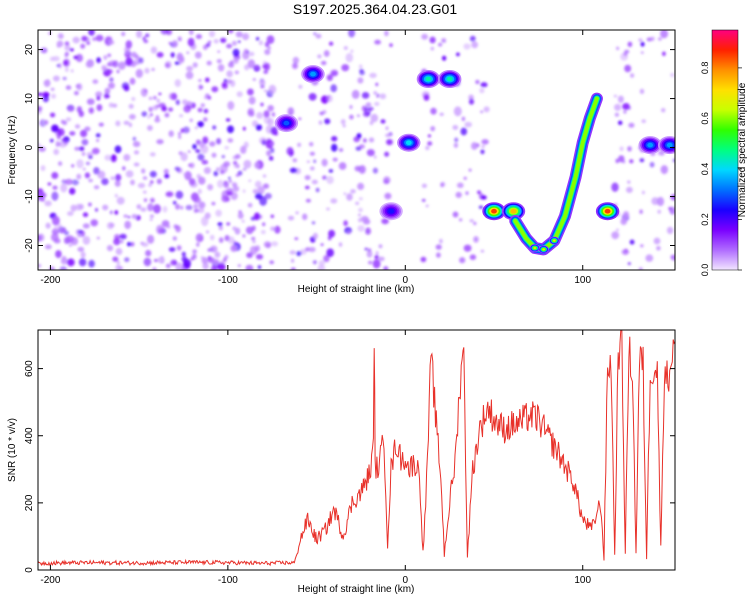  Describe the element at coordinates (356, 289) in the screenshot. I see `spectrogram-x-label: Height of straight line (km)` at that location.